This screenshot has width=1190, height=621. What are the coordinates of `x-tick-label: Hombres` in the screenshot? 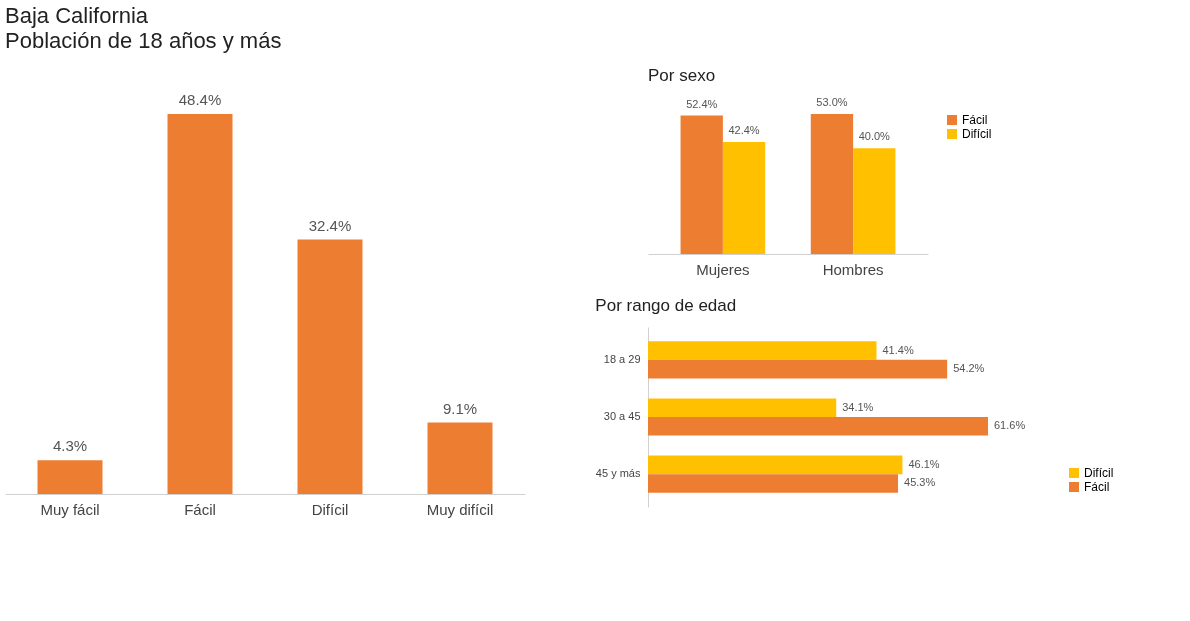 It's located at (853, 269).